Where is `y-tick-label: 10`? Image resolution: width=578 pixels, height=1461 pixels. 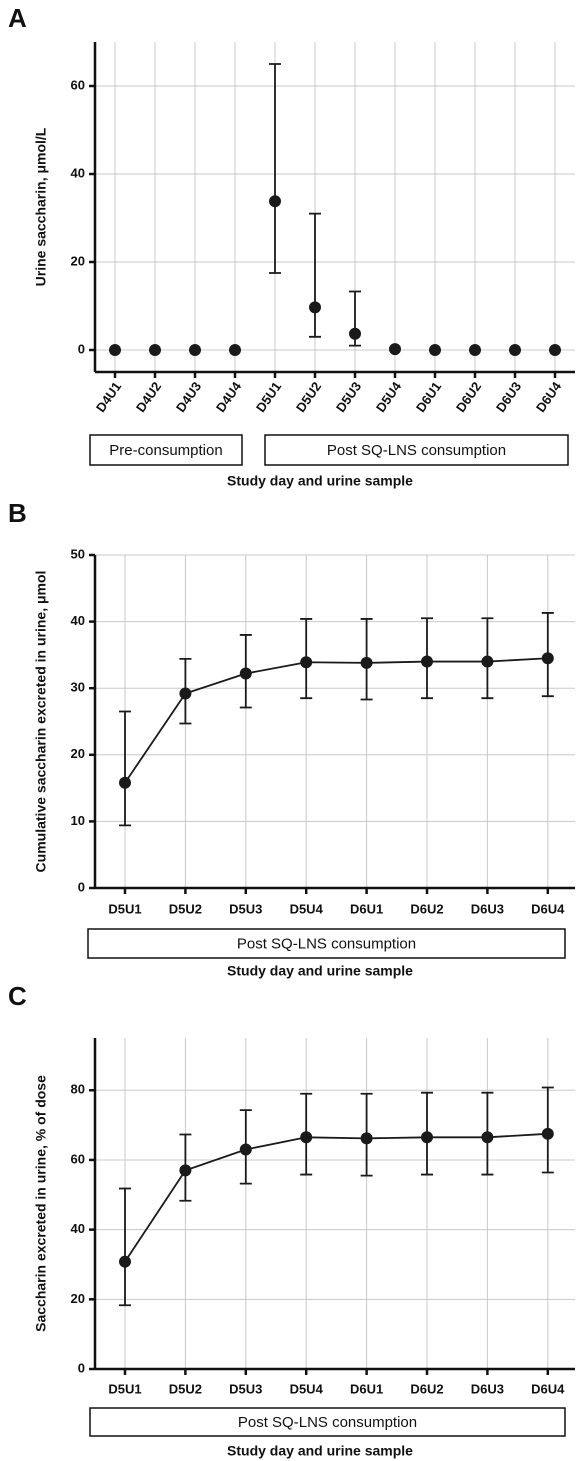 y-tick-label: 10 is located at coordinates (78, 820).